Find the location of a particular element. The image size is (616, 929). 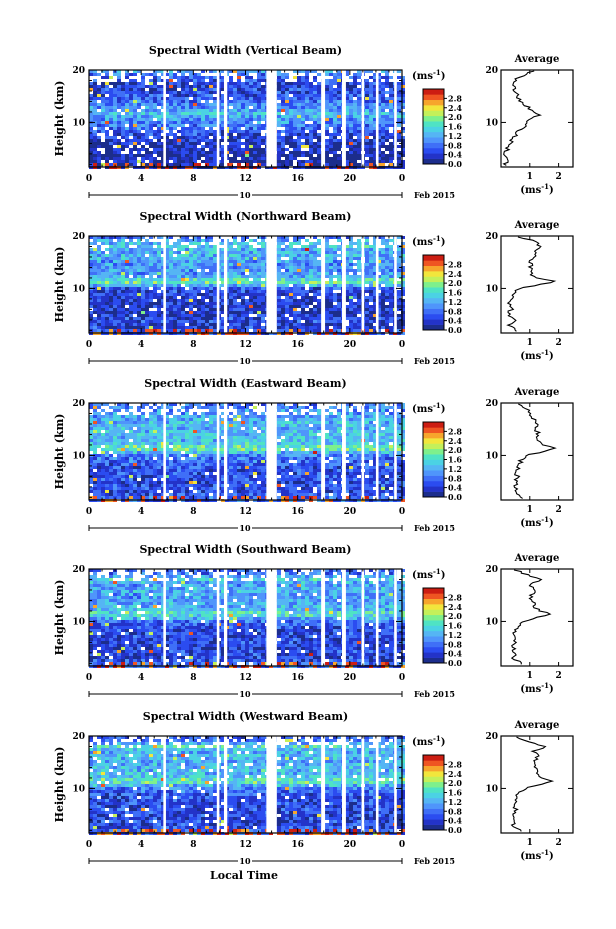

colorbar-tick-label: 0.8 is located at coordinates (455, 311).